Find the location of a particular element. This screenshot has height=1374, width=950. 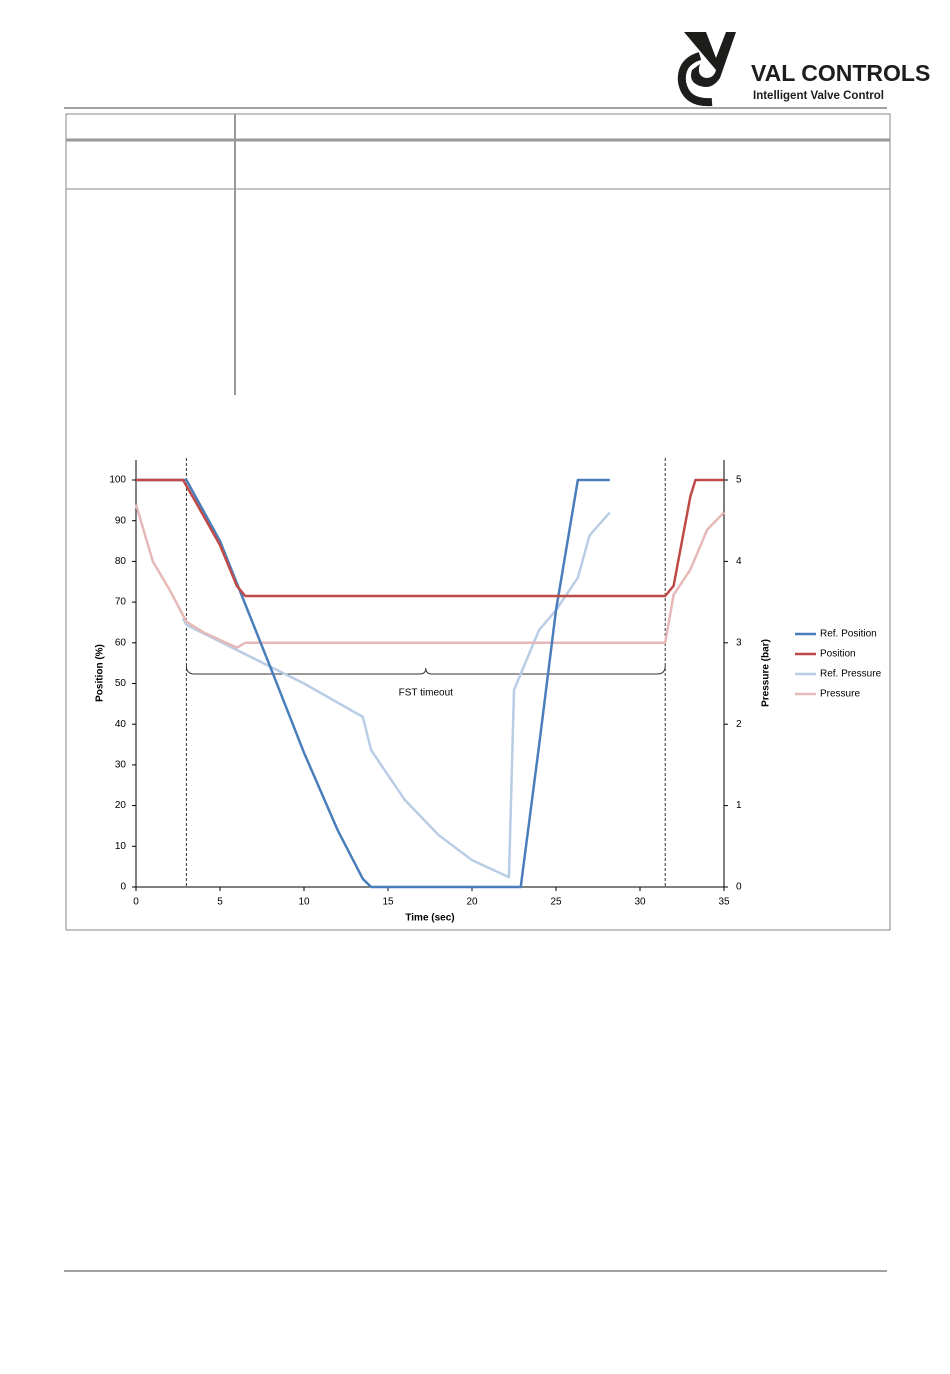

y2-axis-title: Pressure (bar) is located at coordinates (766, 673).